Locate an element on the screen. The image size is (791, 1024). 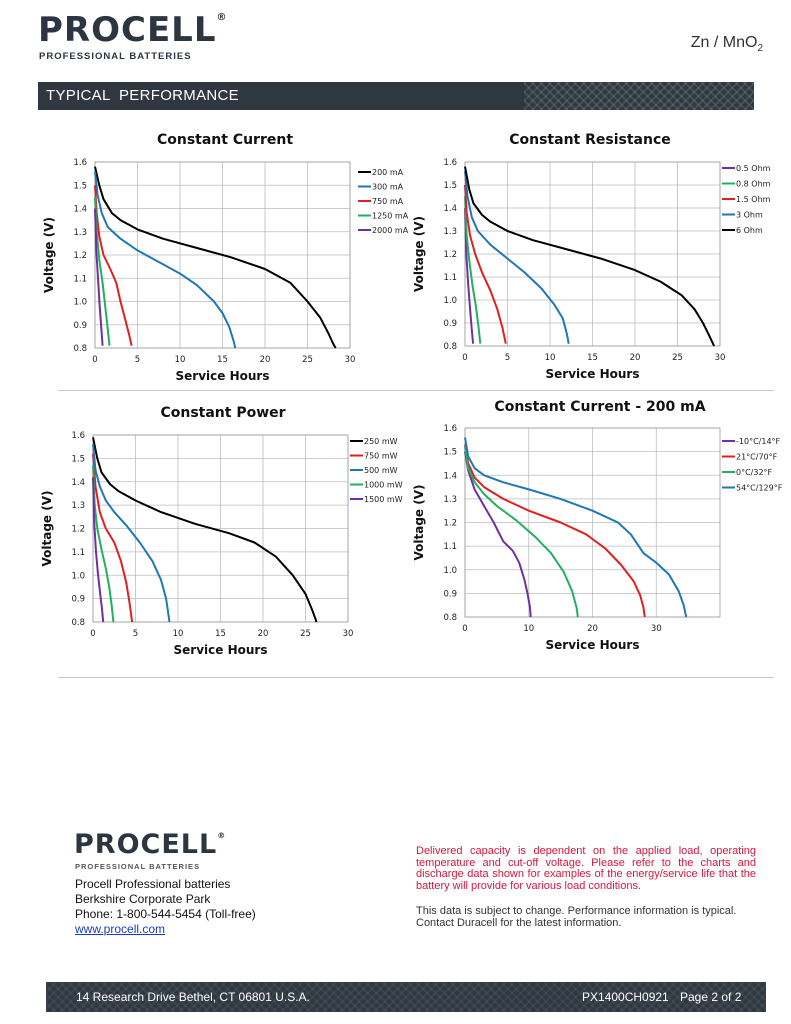
footer-band-pattern is located at coordinates (406, 997).